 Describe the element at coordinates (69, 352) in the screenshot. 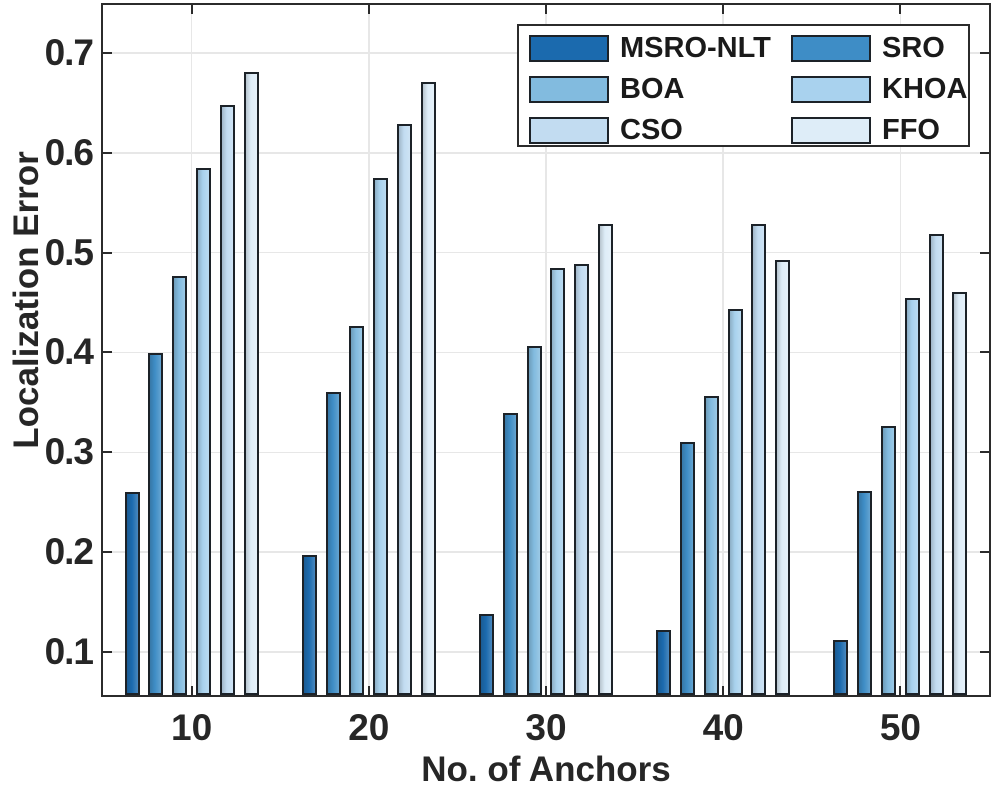

I see `y-tick-label: 0.4` at that location.